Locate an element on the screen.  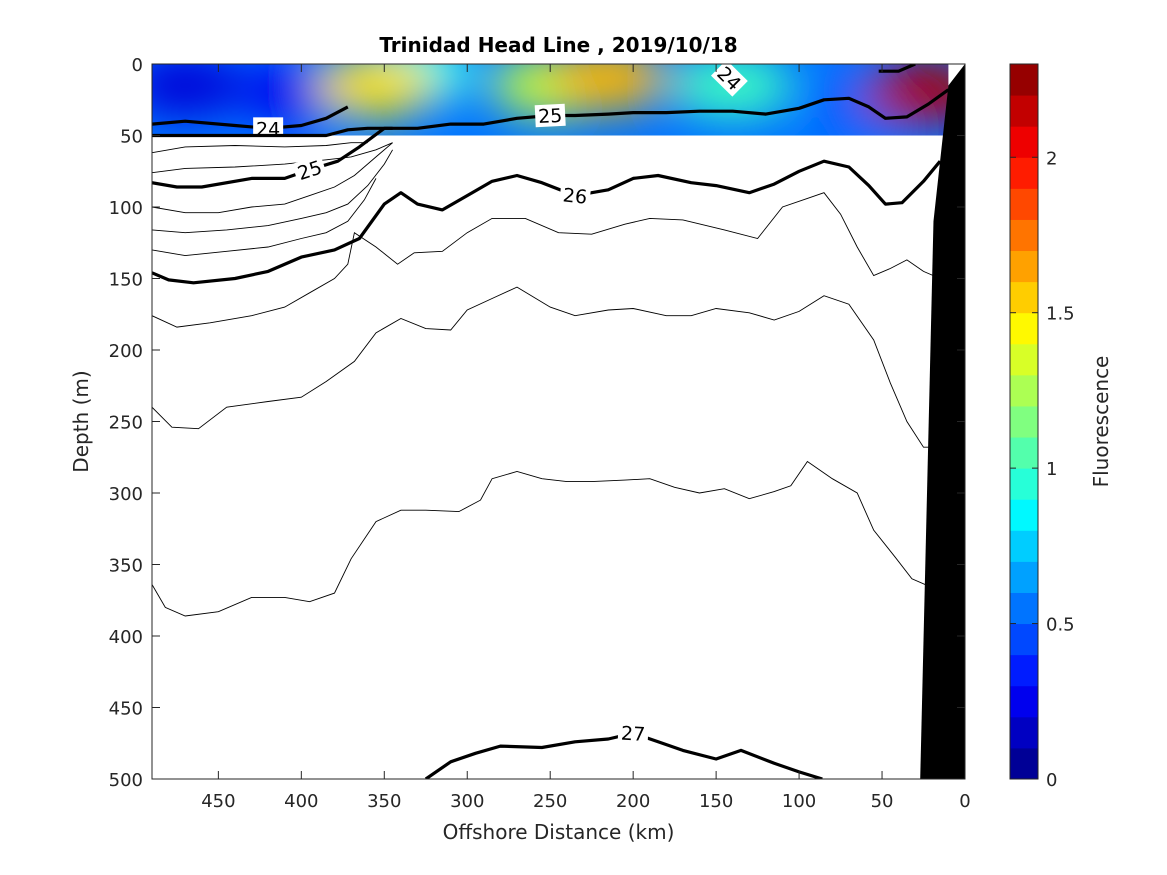
y-tick-label: 350 is located at coordinates (126, 566).